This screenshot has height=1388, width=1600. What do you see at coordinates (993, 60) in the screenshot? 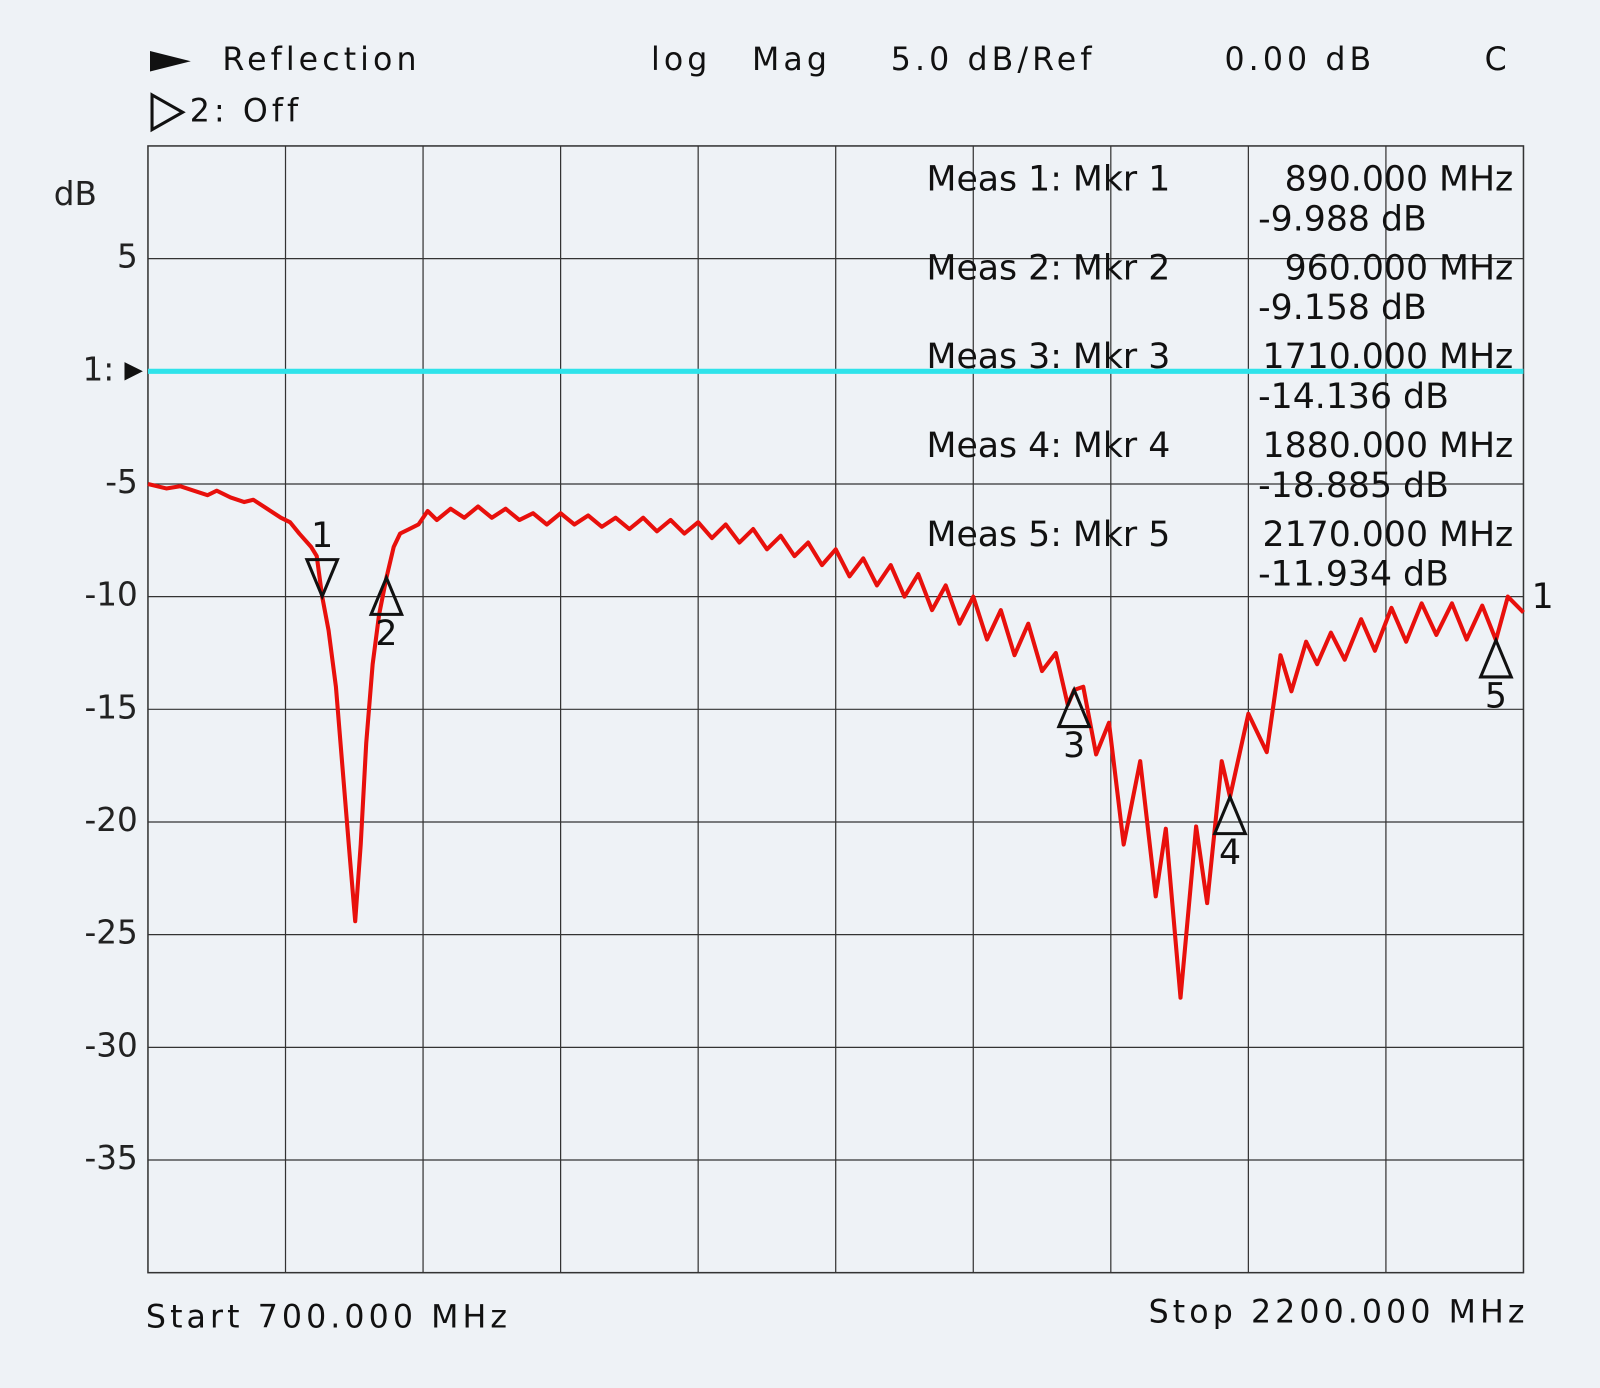
I see `scale: 5.0 dB/Ref` at bounding box center [993, 60].